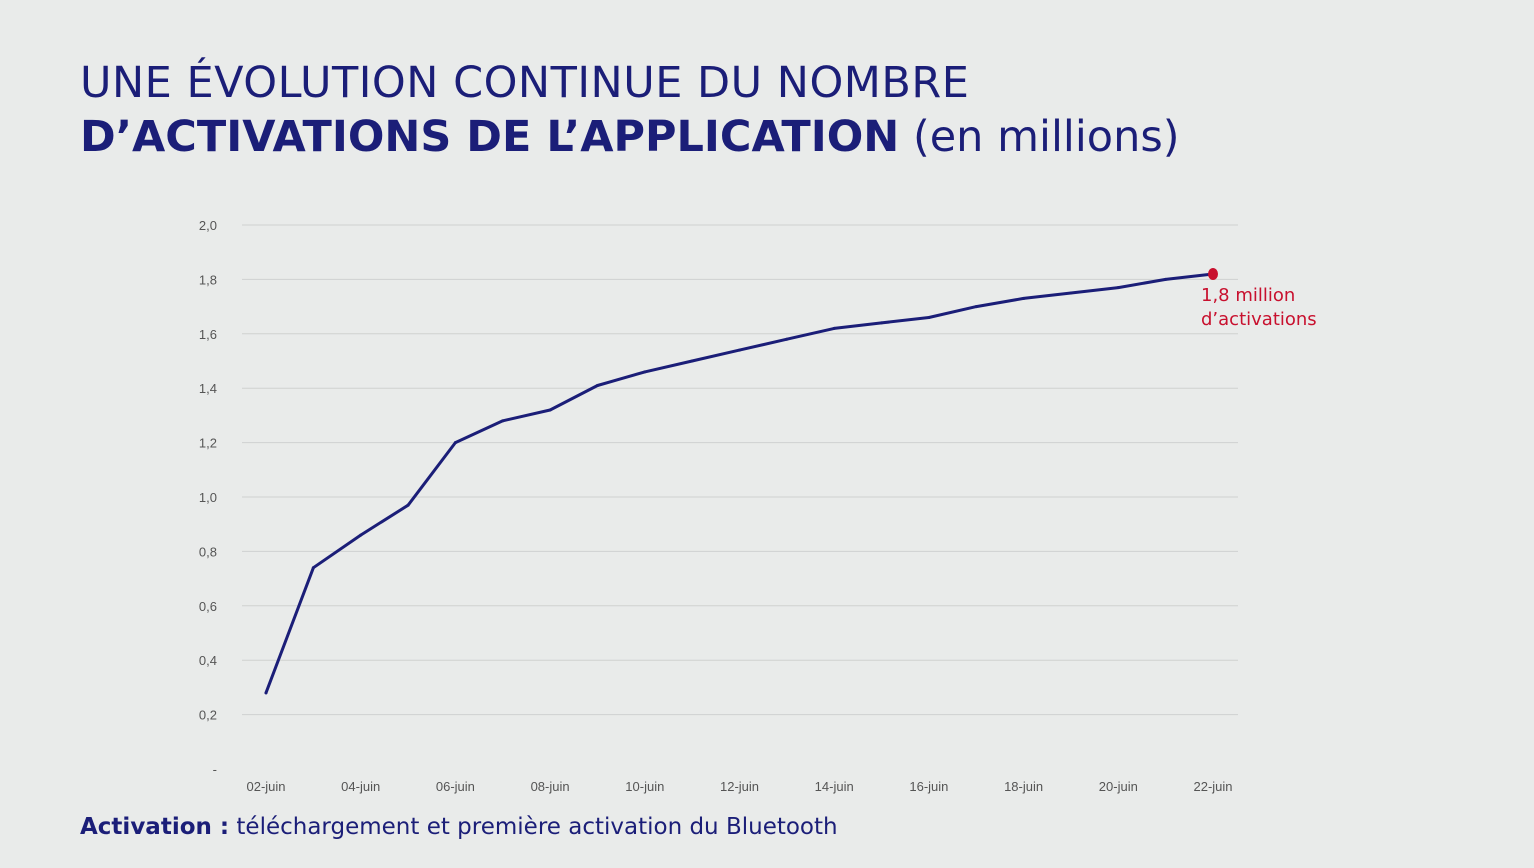 This screenshot has width=1534, height=868. I want to click on x-tick-label: 14-juin, so click(834, 786).